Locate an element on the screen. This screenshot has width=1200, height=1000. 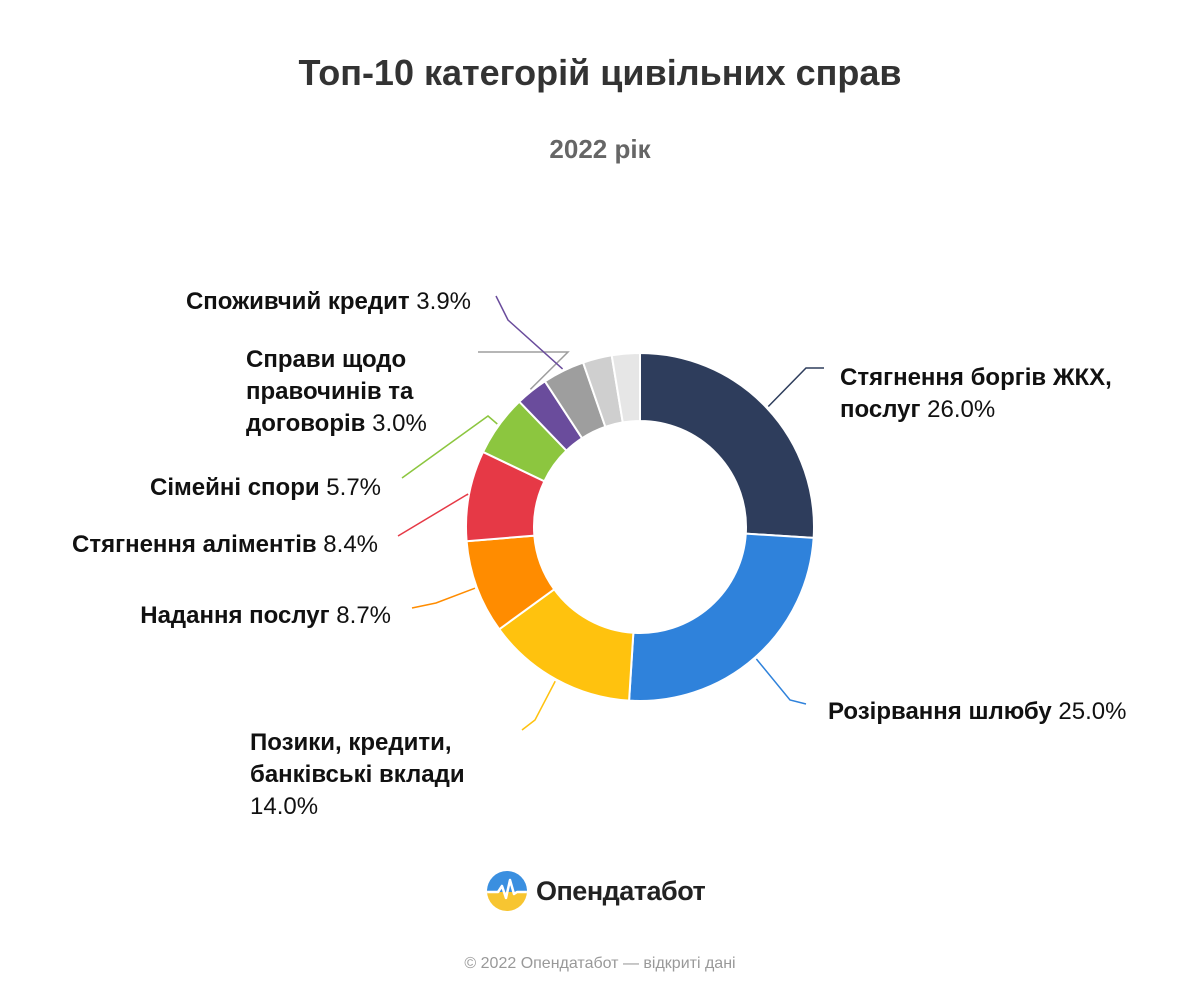
label-alimony: Стягнення аліментів 8.4% is located at coordinates (194, 545).